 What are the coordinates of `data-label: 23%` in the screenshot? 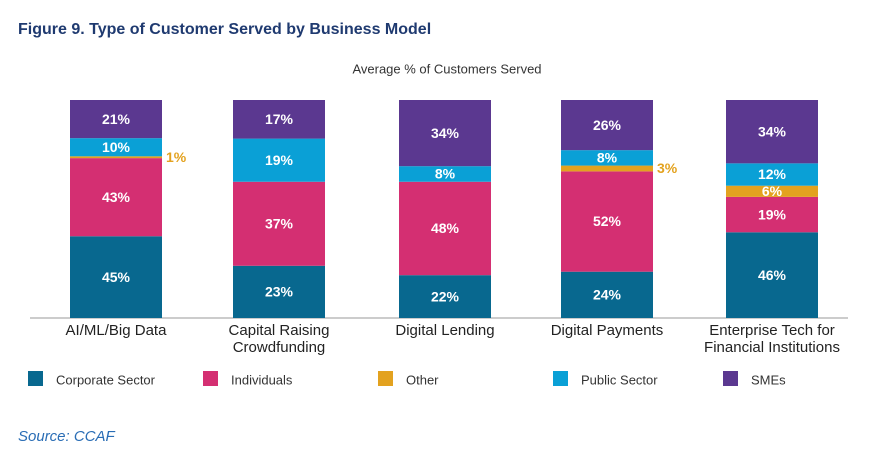 It's located at (279, 292).